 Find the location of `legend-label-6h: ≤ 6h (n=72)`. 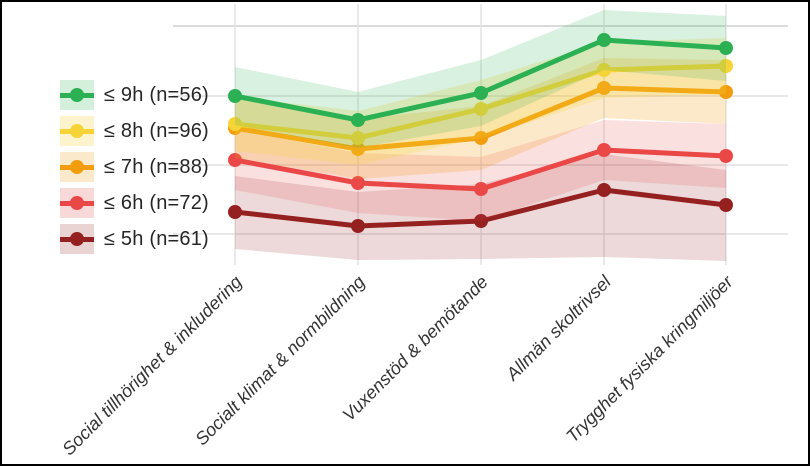

legend-label-6h: ≤ 6h (n=72) is located at coordinates (156, 202).